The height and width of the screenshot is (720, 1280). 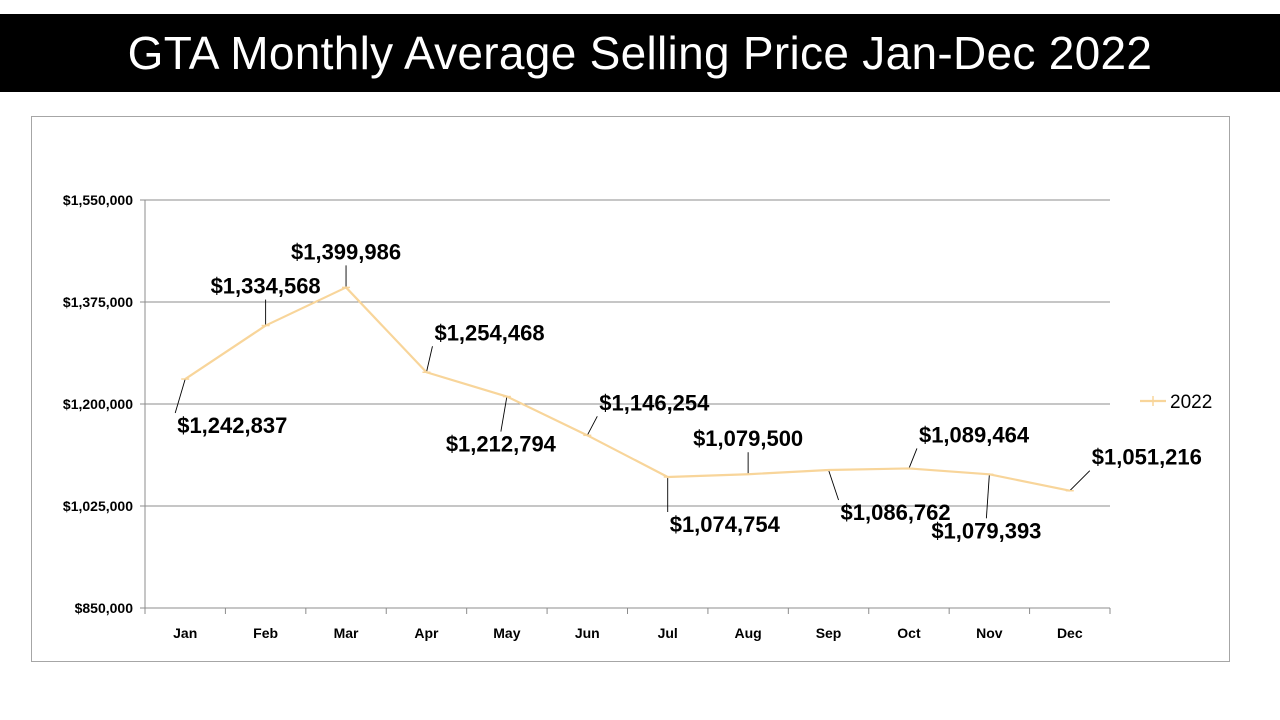 I want to click on x-tick-label: Jun, so click(x=587, y=633).